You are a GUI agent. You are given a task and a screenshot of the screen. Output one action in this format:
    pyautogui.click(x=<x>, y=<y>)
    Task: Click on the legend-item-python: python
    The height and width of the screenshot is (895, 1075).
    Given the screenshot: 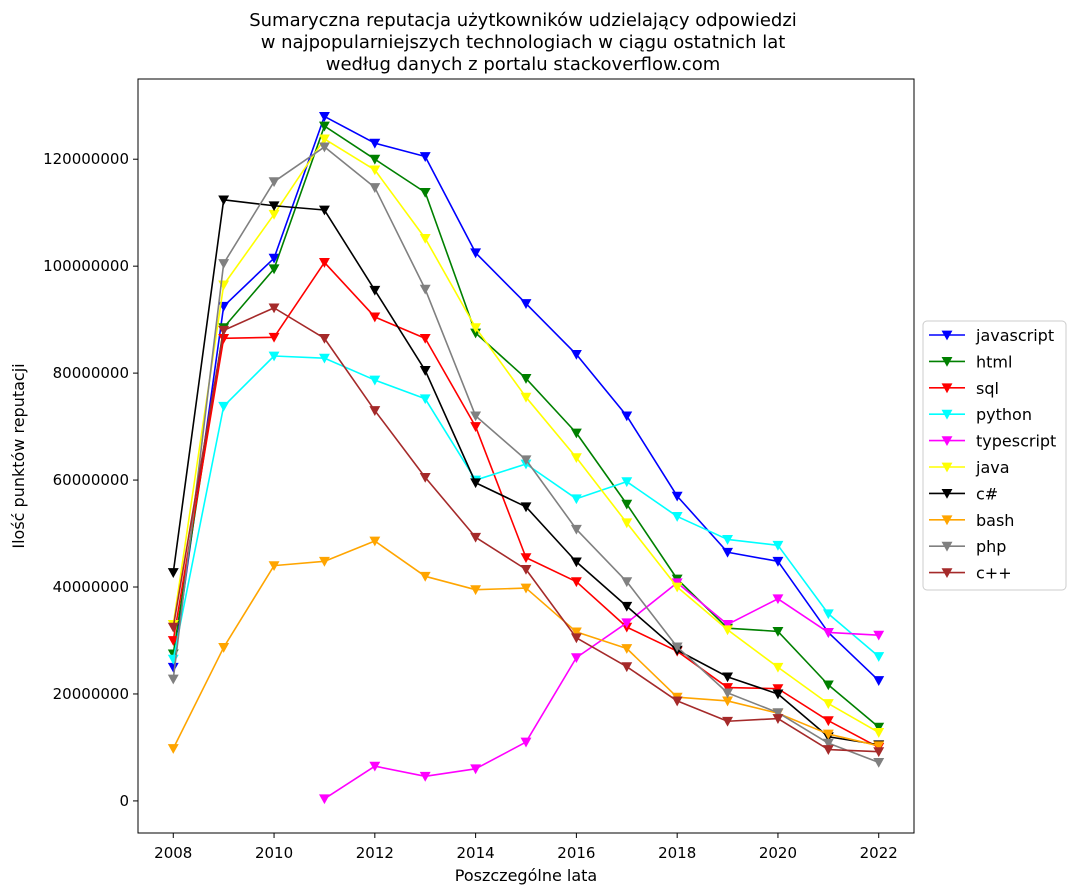 What is the action you would take?
    pyautogui.click(x=980, y=414)
    